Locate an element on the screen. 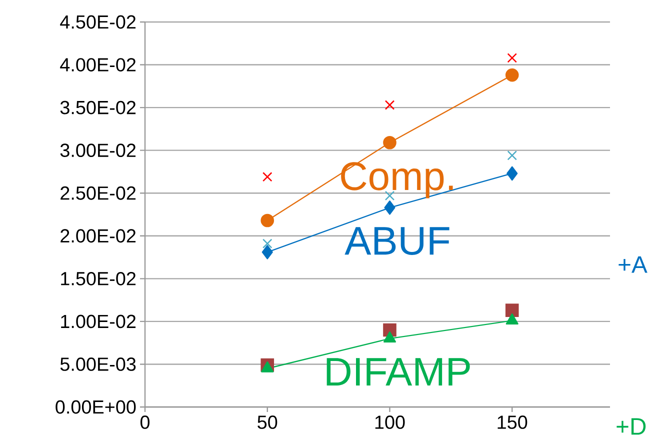 This screenshot has width=666, height=447. x-tick-label: 50 is located at coordinates (268, 422).